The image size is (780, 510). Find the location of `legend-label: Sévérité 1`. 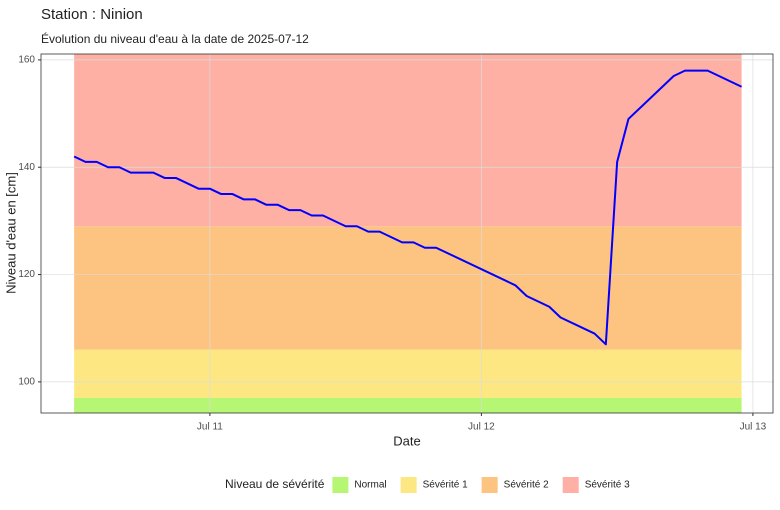

legend-label: Sévérité 1 is located at coordinates (445, 485).